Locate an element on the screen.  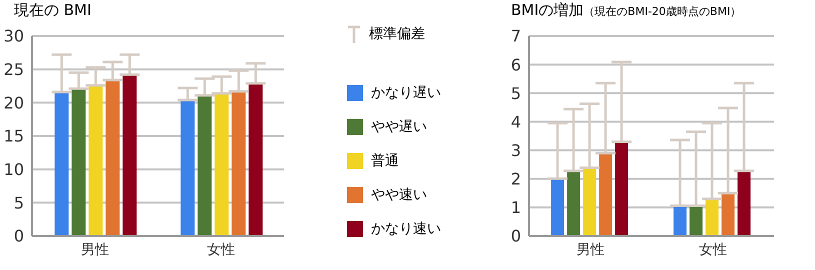
y-tick-label: 4 is located at coordinates (515, 122).